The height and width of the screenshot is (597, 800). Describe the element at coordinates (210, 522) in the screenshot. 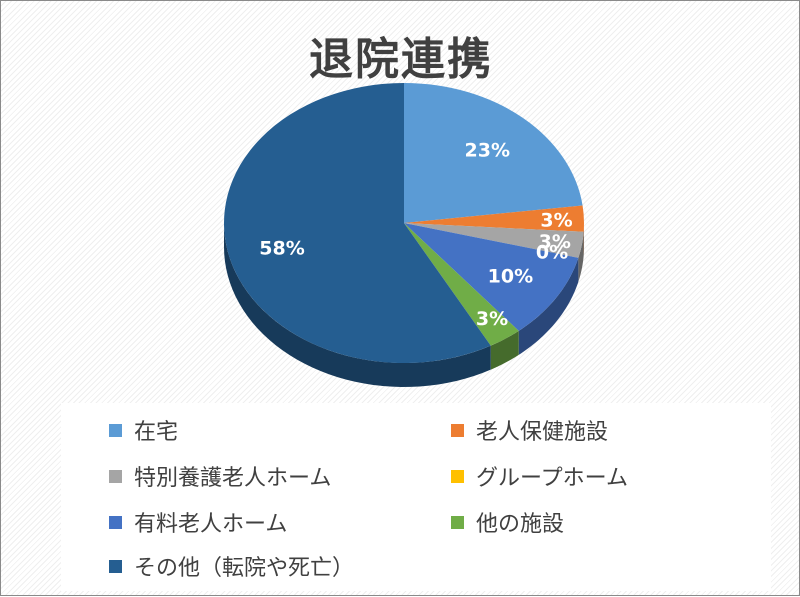

I see `legend-label: 有料老人ホーム` at that location.